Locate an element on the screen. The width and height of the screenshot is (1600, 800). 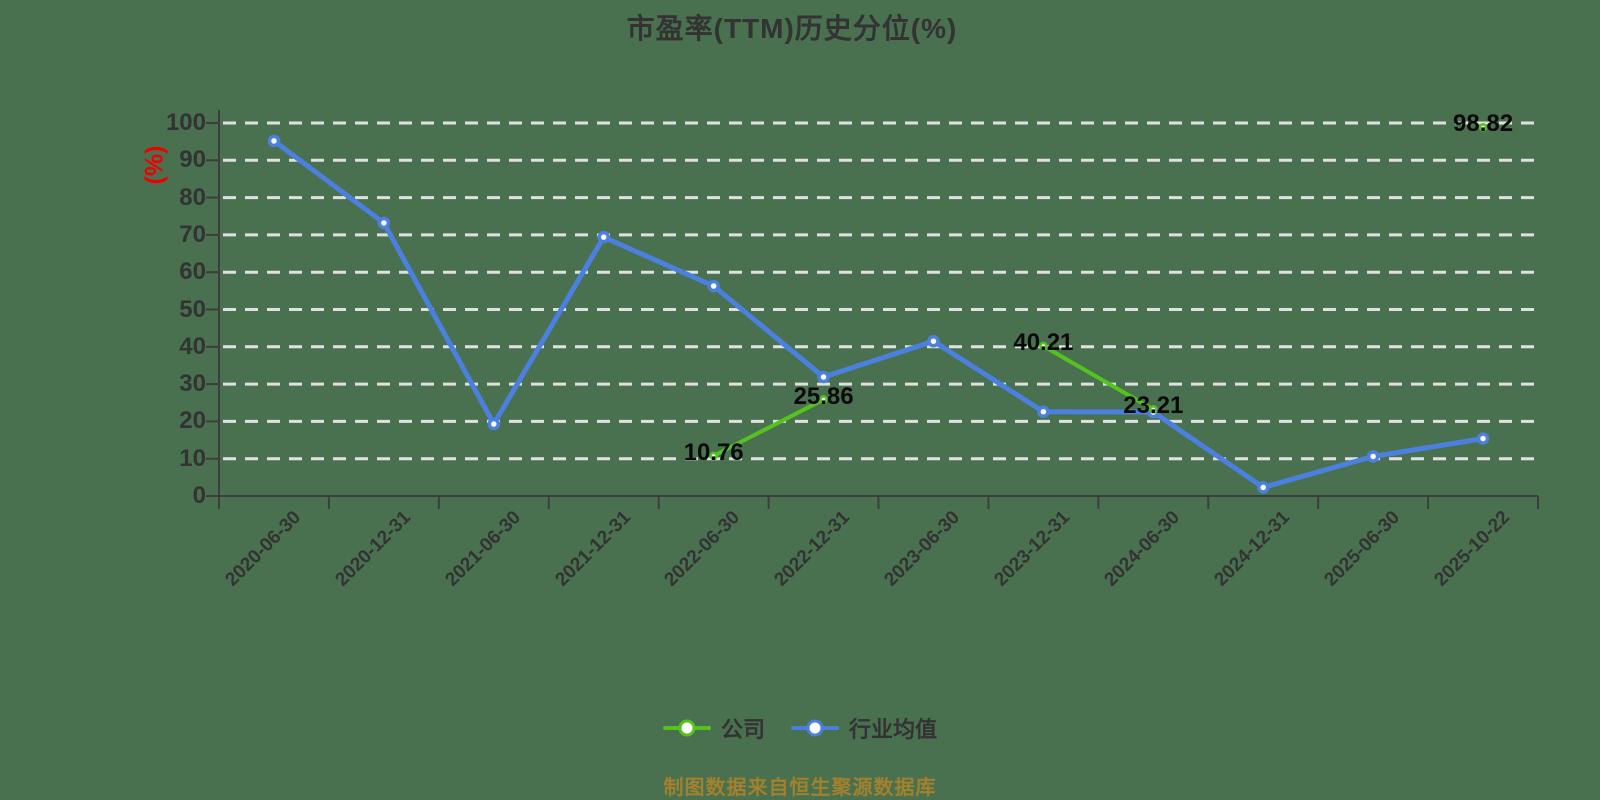
legend: 公司 行业均值 is located at coordinates (800, 728).